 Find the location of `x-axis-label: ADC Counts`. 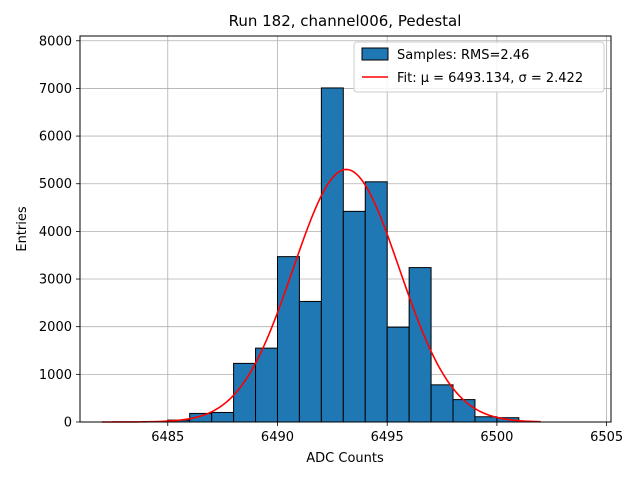

x-axis-label: ADC Counts is located at coordinates (345, 458).